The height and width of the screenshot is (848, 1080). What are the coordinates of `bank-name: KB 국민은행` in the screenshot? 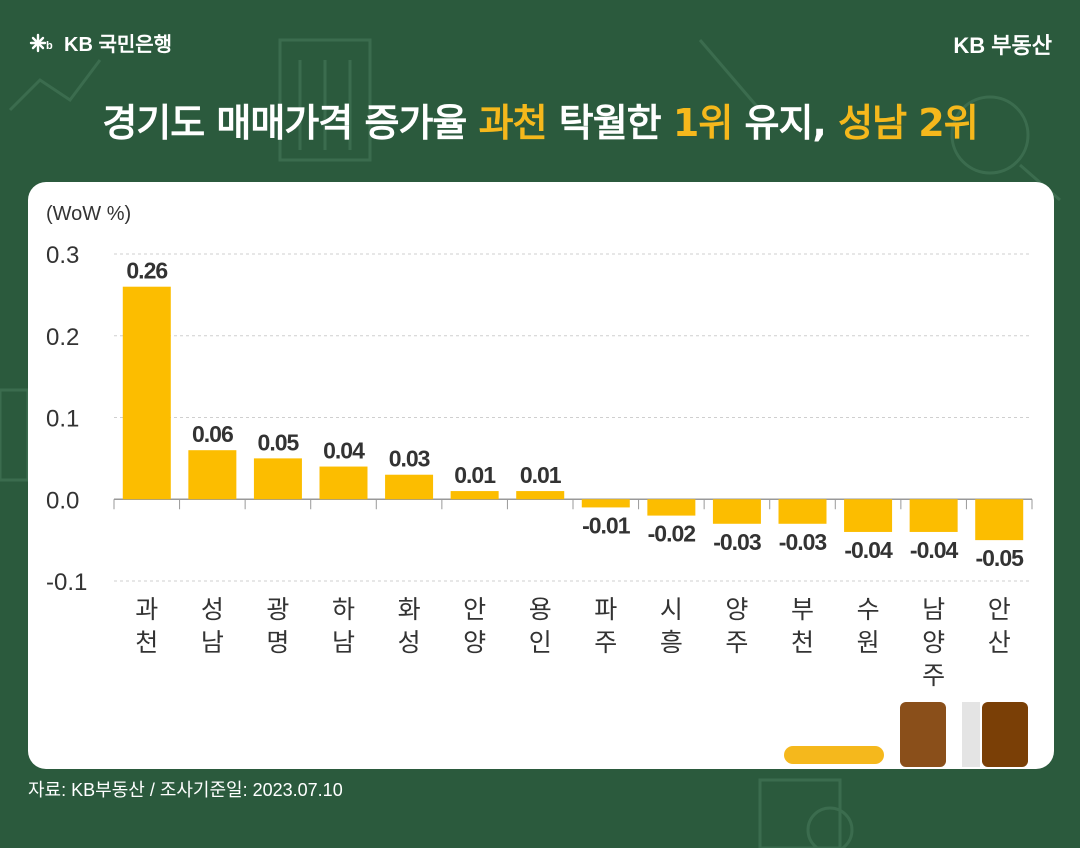 It's located at (118, 45).